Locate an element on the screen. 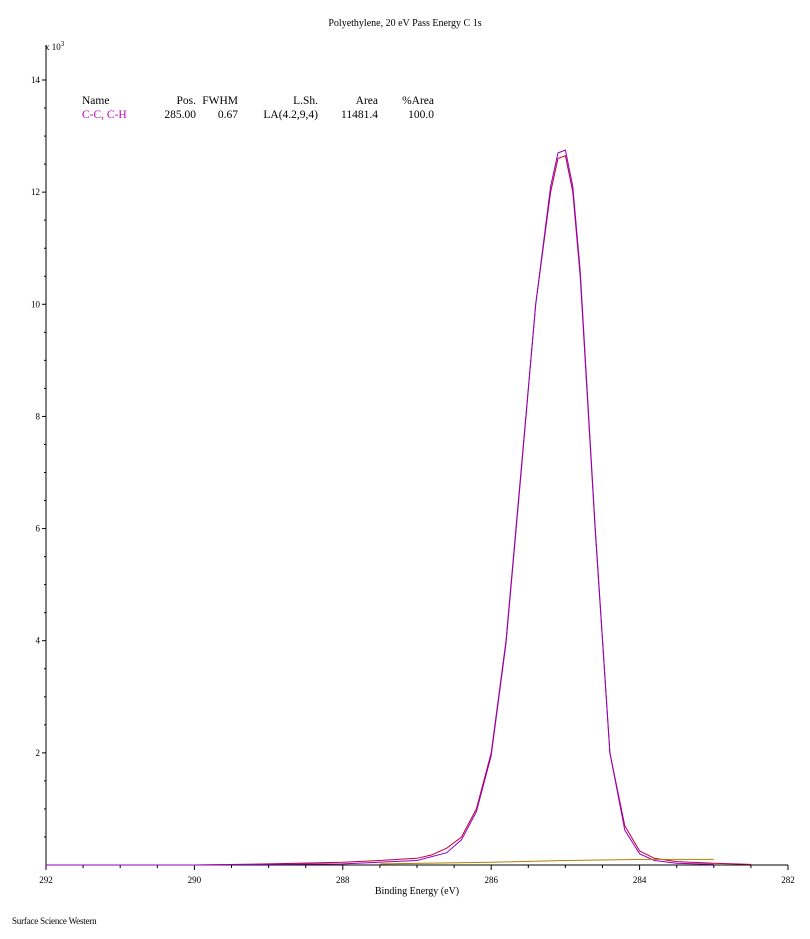 The image size is (810, 939). component-lineshape: LA(4.2,9,4) is located at coordinates (290, 115).